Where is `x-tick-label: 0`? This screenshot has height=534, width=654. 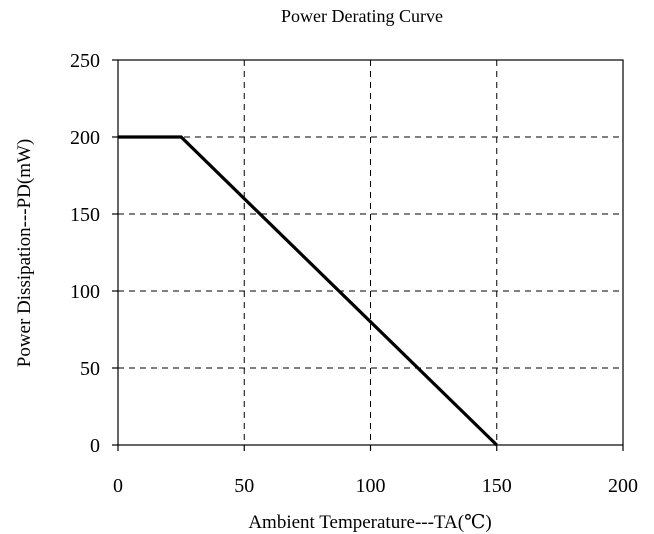
x-tick-label: 0 is located at coordinates (118, 486).